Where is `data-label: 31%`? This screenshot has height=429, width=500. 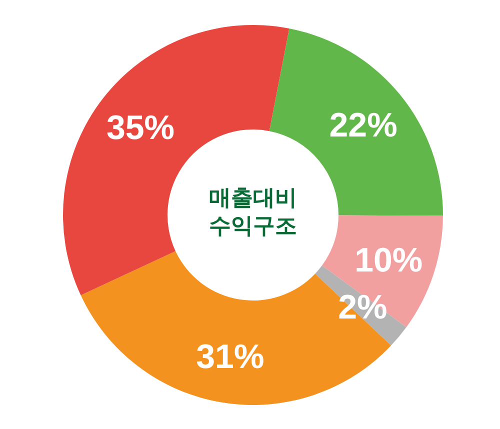
data-label: 31% is located at coordinates (230, 357).